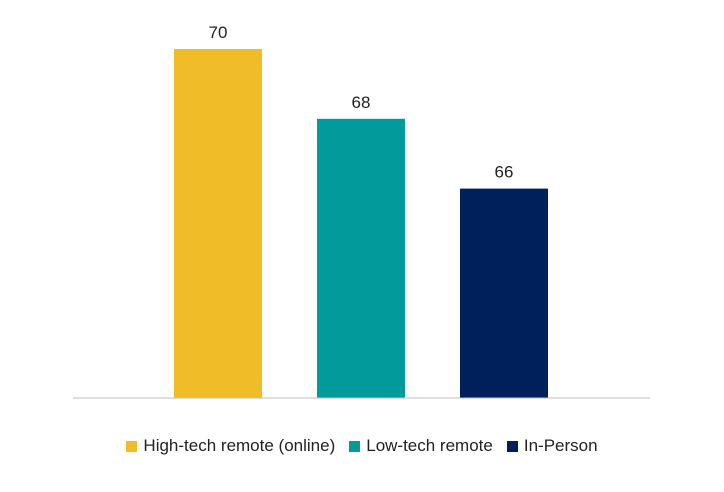 The image size is (724, 492). I want to click on legend-swatch-low-tech-remote, so click(355, 446).